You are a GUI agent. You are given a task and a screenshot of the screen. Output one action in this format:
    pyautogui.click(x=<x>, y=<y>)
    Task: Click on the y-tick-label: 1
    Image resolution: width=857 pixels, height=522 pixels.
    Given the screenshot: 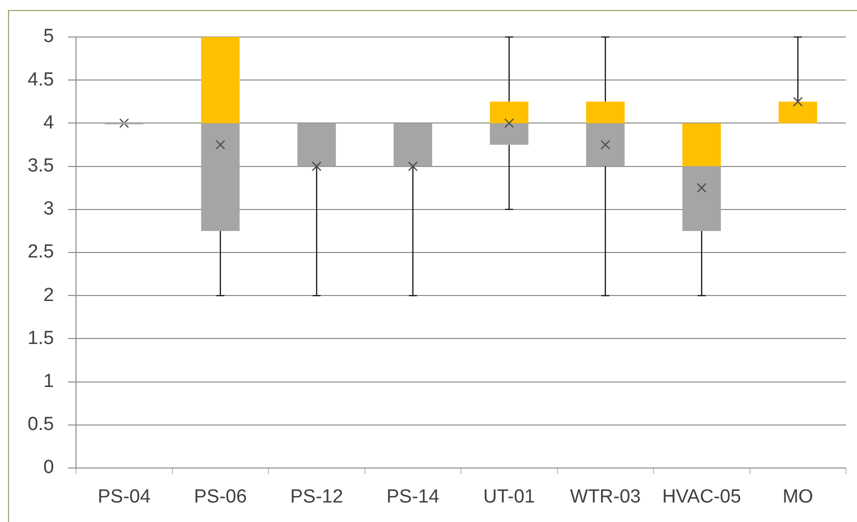 What is the action you would take?
    pyautogui.click(x=48, y=381)
    